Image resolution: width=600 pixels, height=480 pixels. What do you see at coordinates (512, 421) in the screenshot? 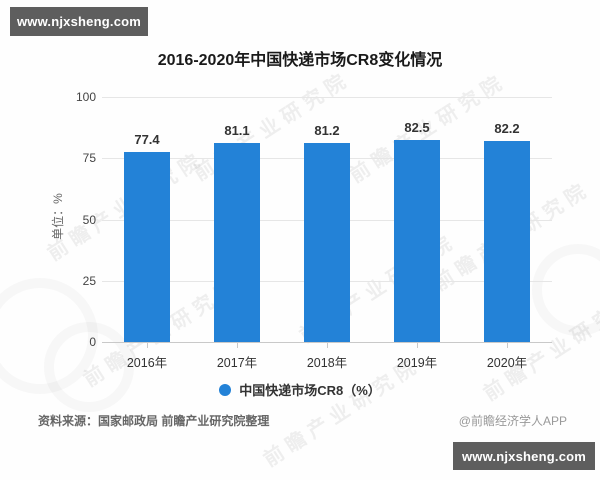
I see `attribution-note: @前瞻经济学人APP` at bounding box center [512, 421].